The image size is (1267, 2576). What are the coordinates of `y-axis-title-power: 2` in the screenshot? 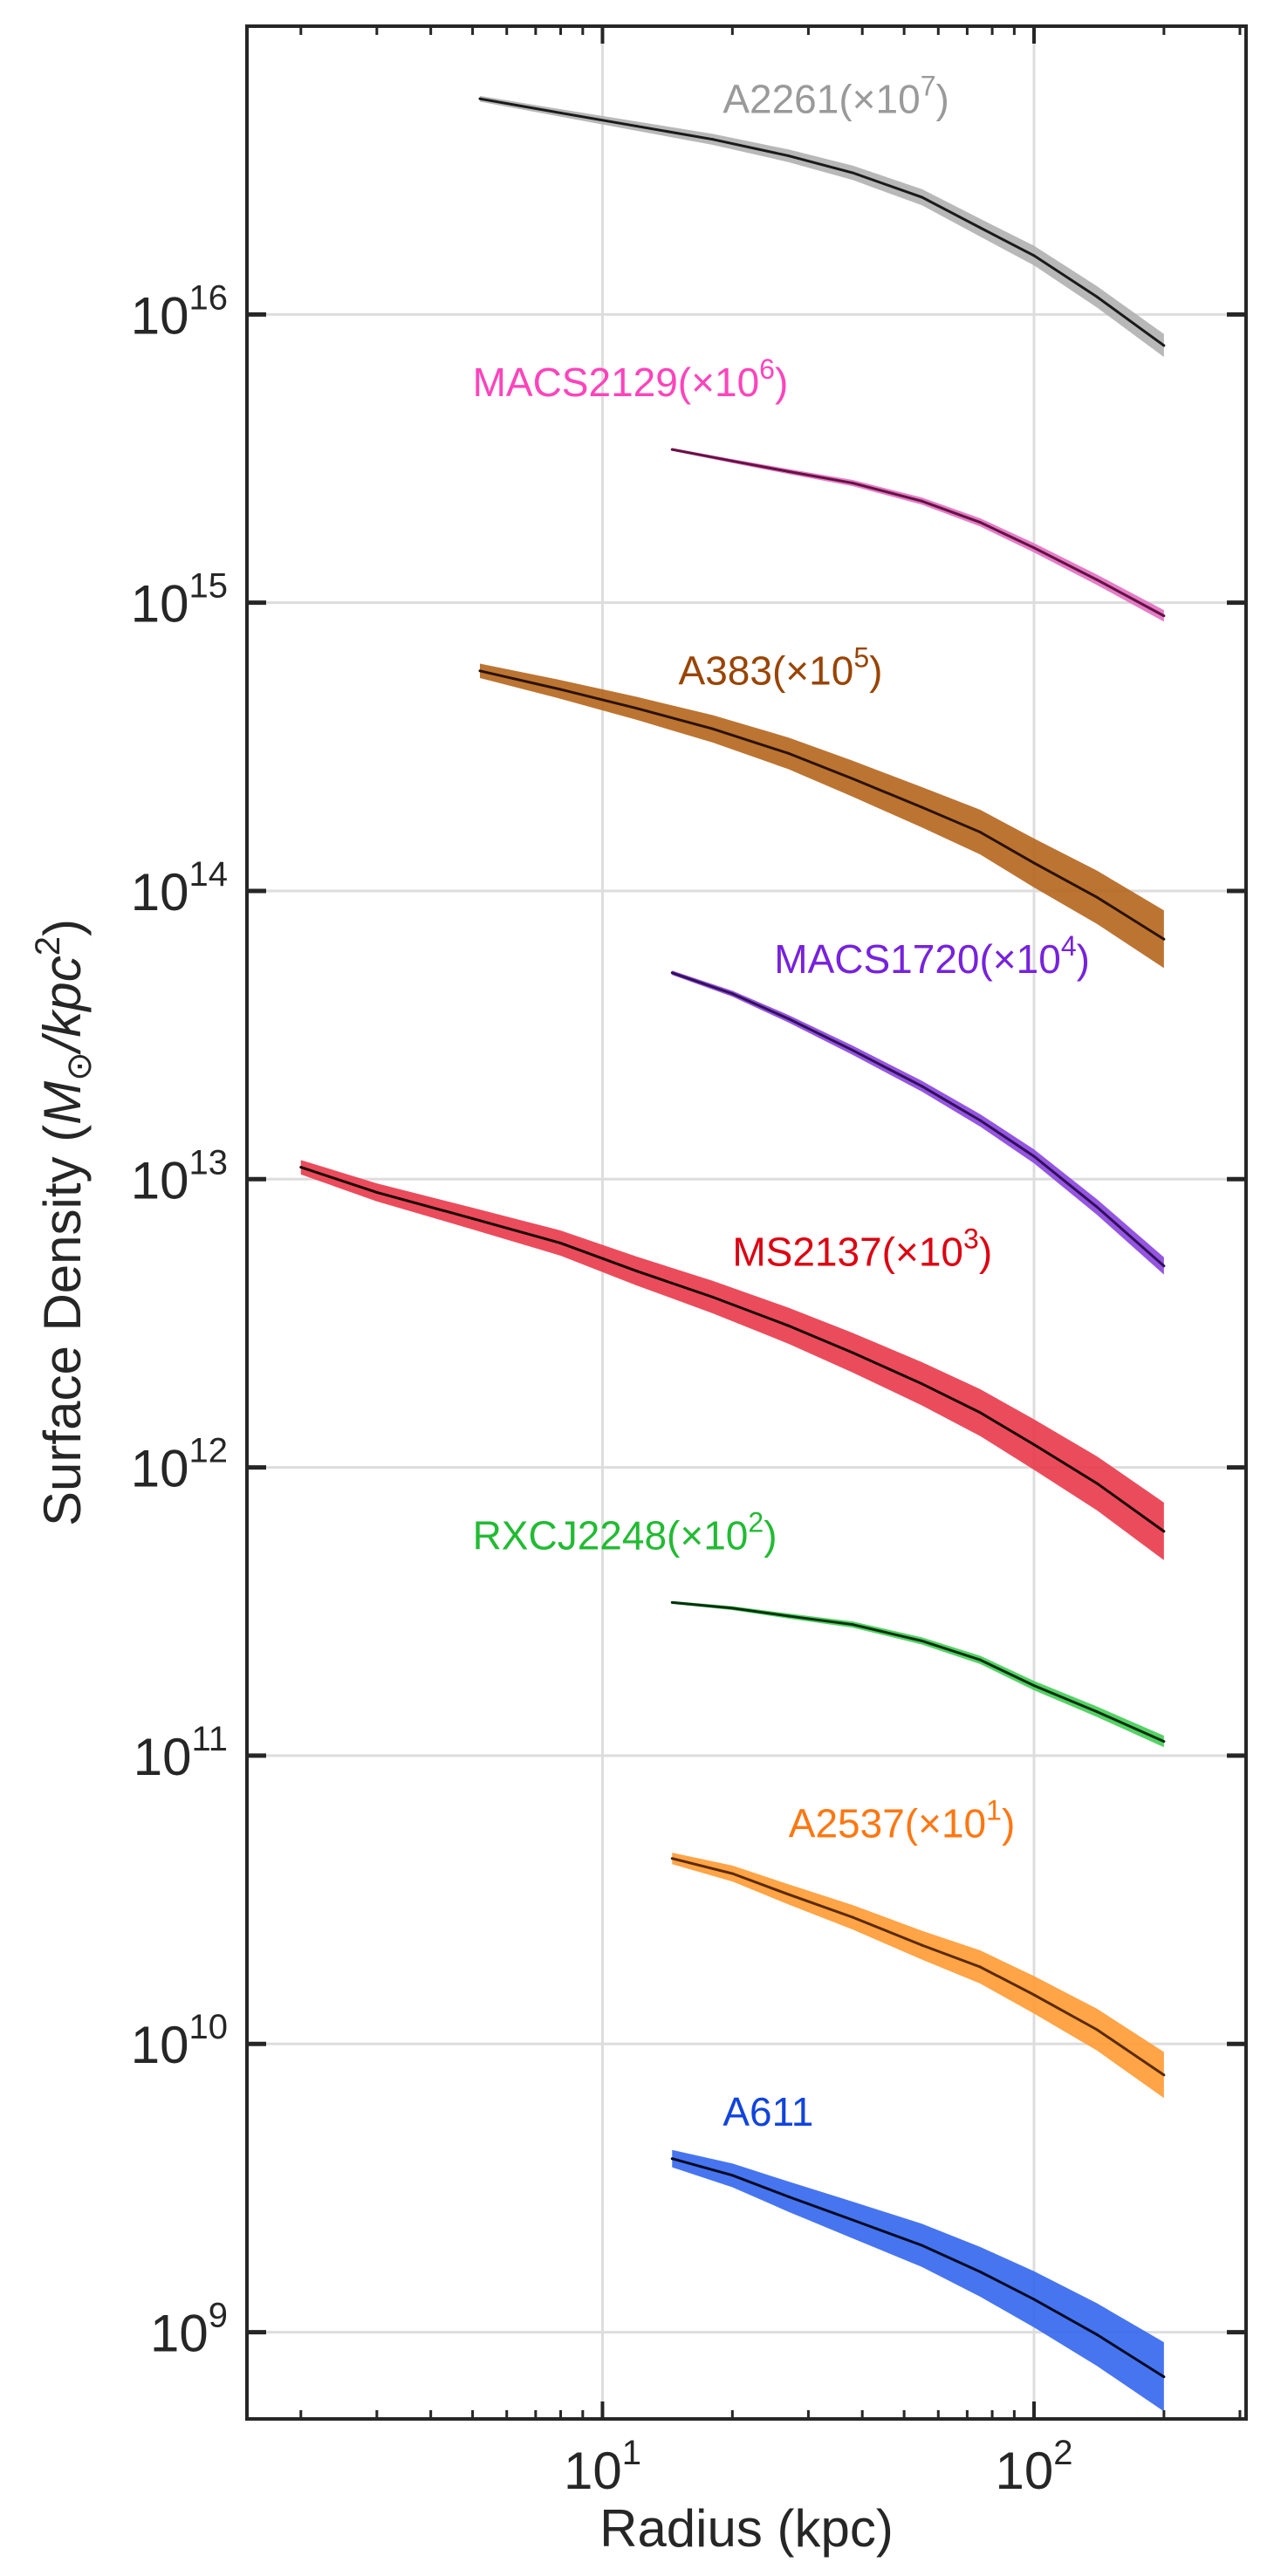 It's located at (48, 946).